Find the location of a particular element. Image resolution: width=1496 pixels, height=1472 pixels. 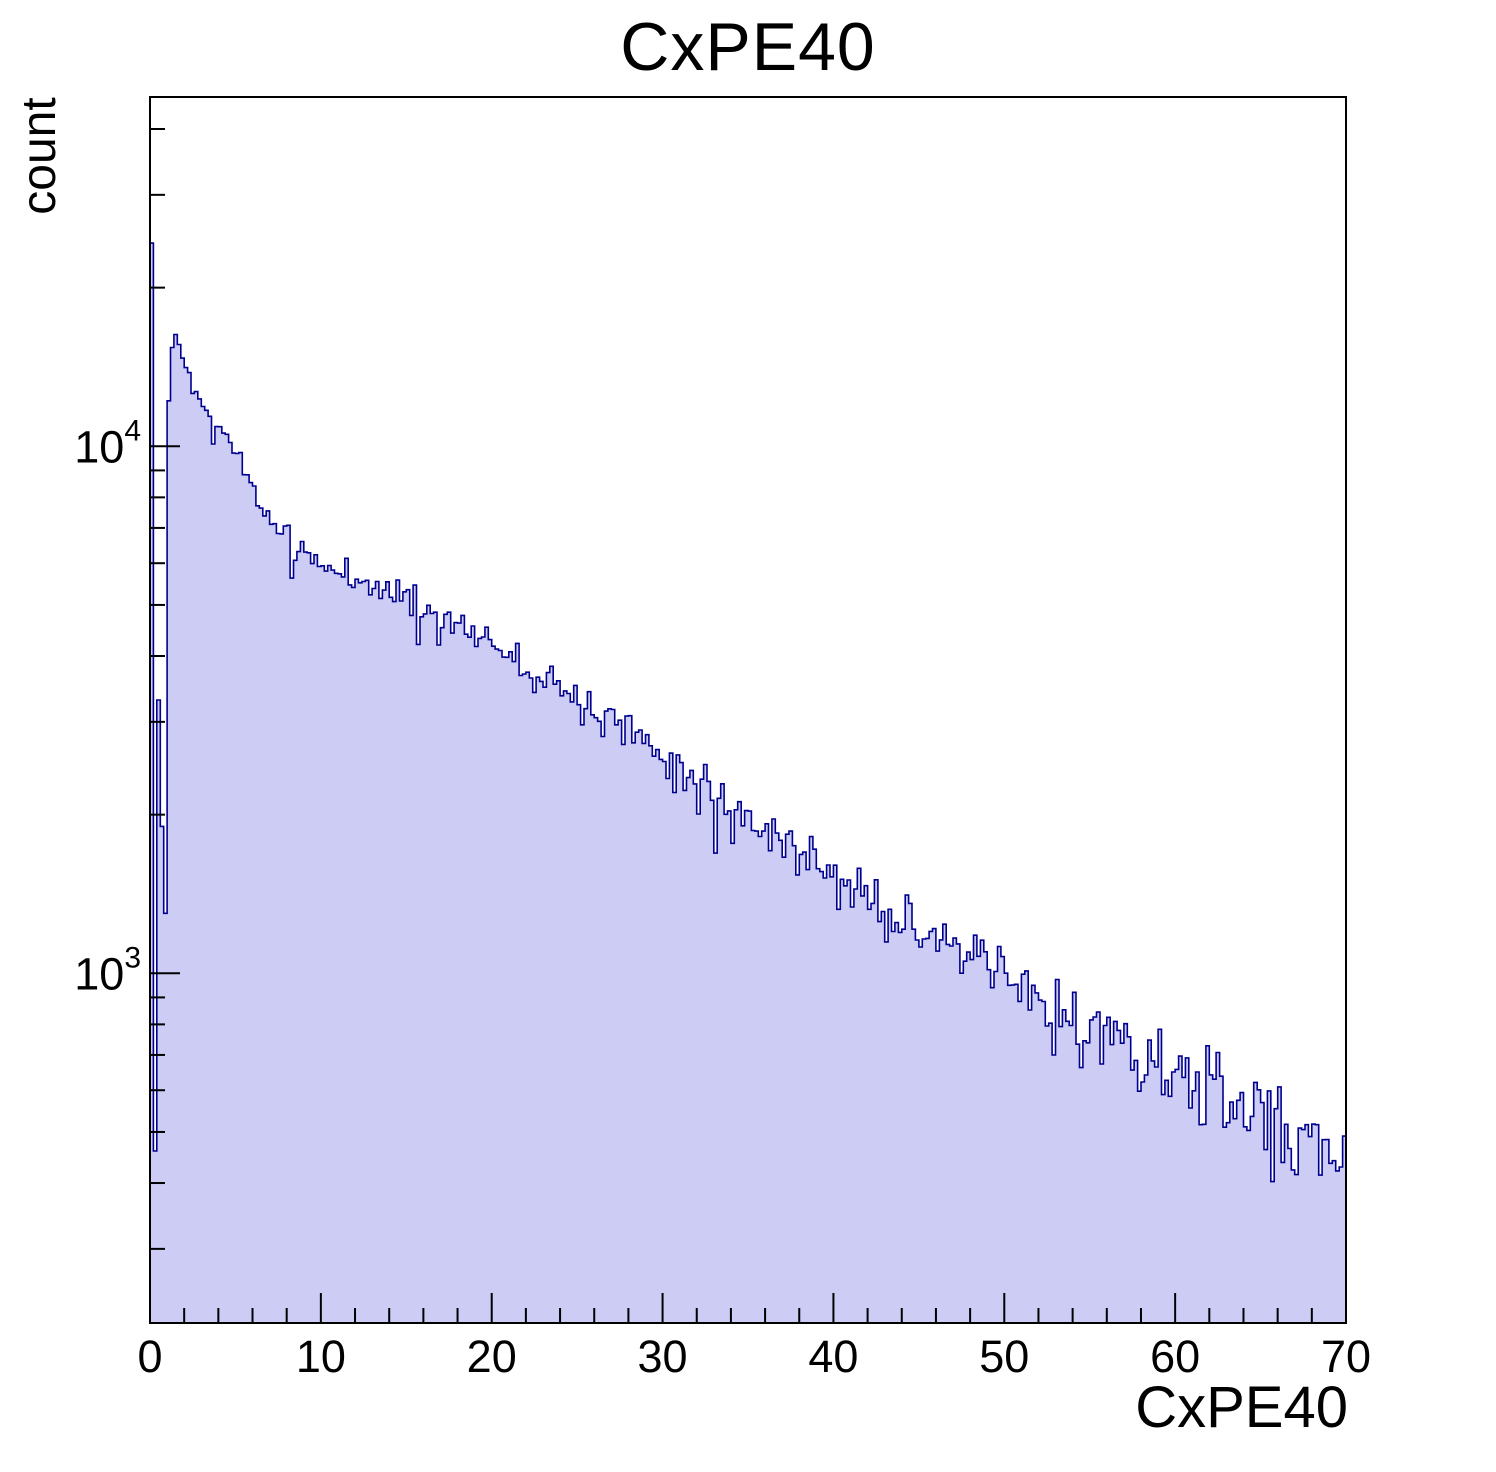

x-tick-label: 70 is located at coordinates (1346, 1356).